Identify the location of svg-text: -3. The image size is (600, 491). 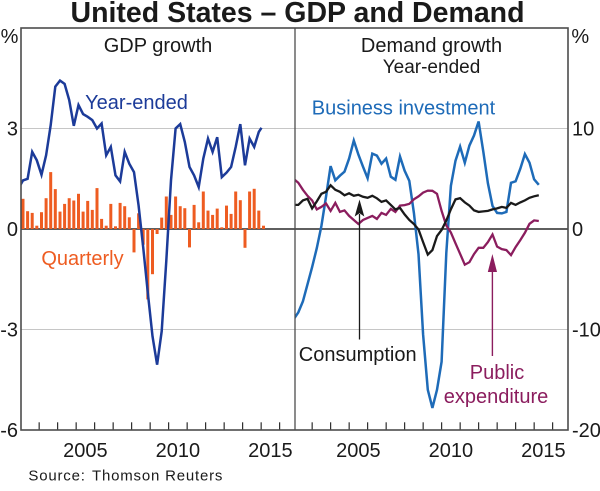
(9, 331).